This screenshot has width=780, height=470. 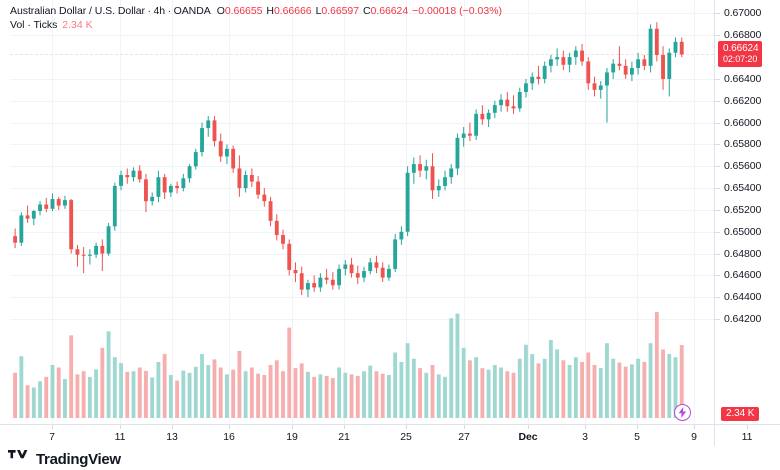 I want to click on price-axis-label: 0.67000, so click(x=743, y=13).